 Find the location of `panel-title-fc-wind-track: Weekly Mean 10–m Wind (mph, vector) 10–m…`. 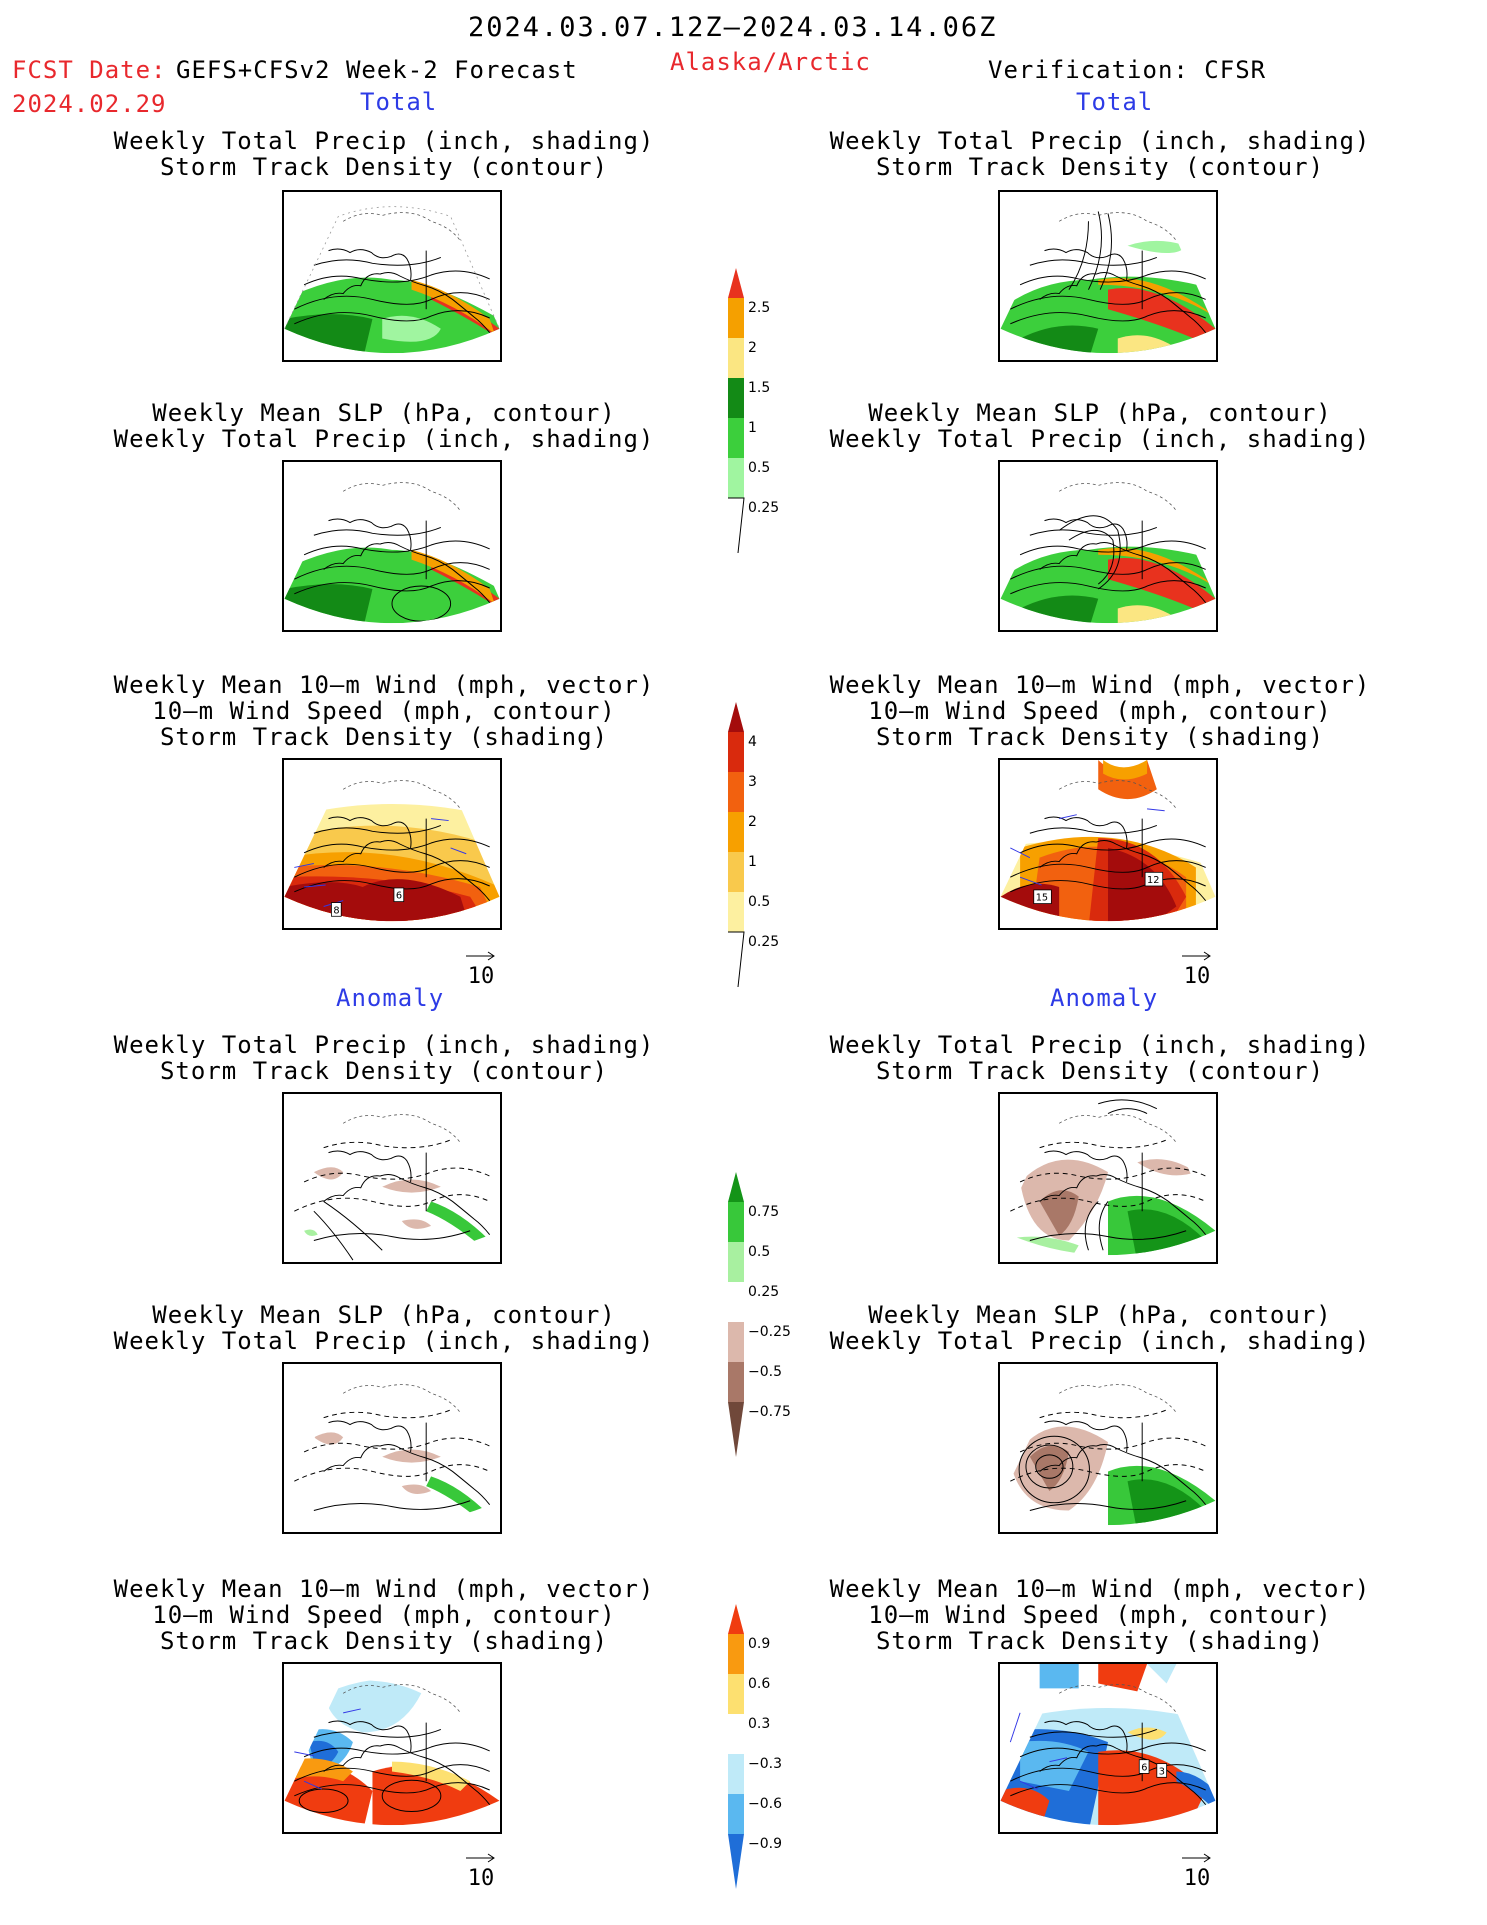

panel-title-fc-wind-track: Weekly Mean 10–m Wind (mph, vector) 10–m… is located at coordinates (384, 711).